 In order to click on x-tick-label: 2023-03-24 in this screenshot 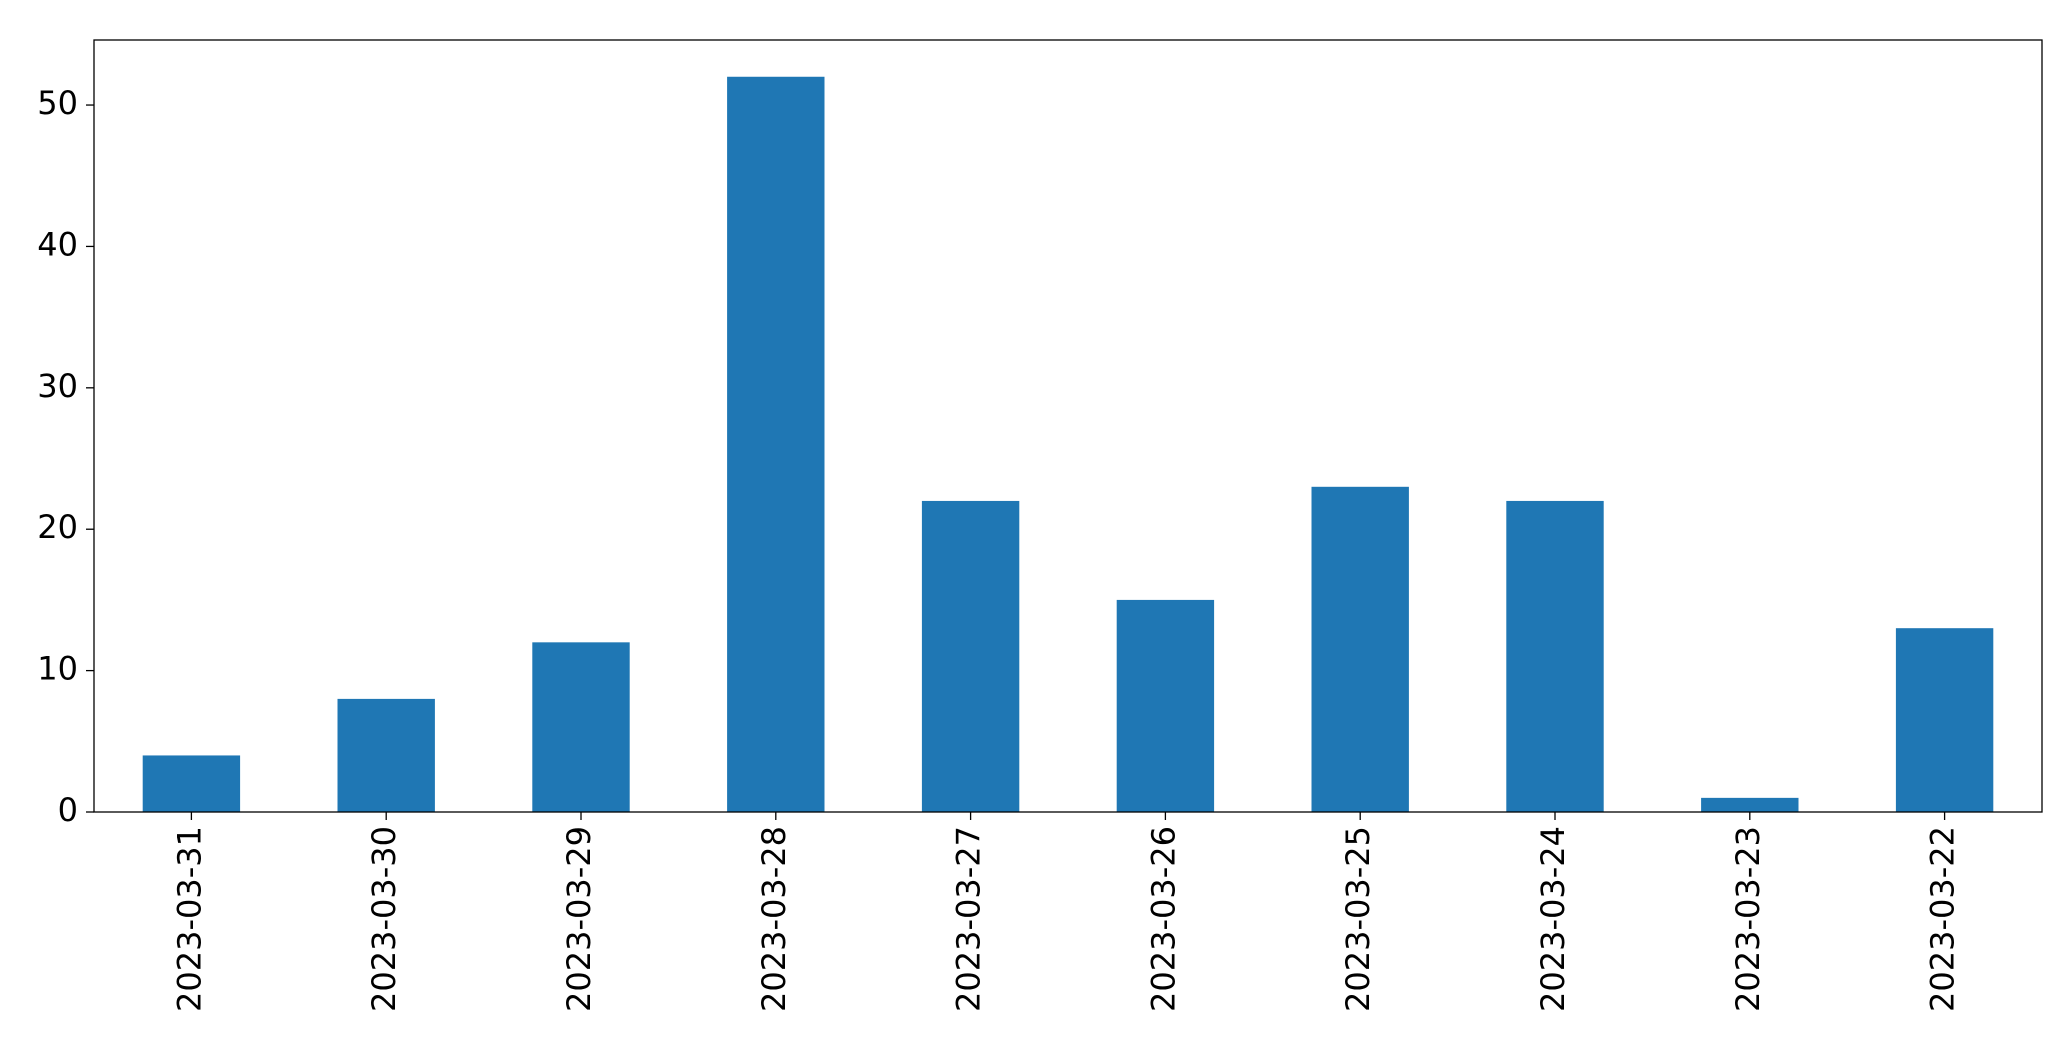, I will do `click(1553, 919)`.